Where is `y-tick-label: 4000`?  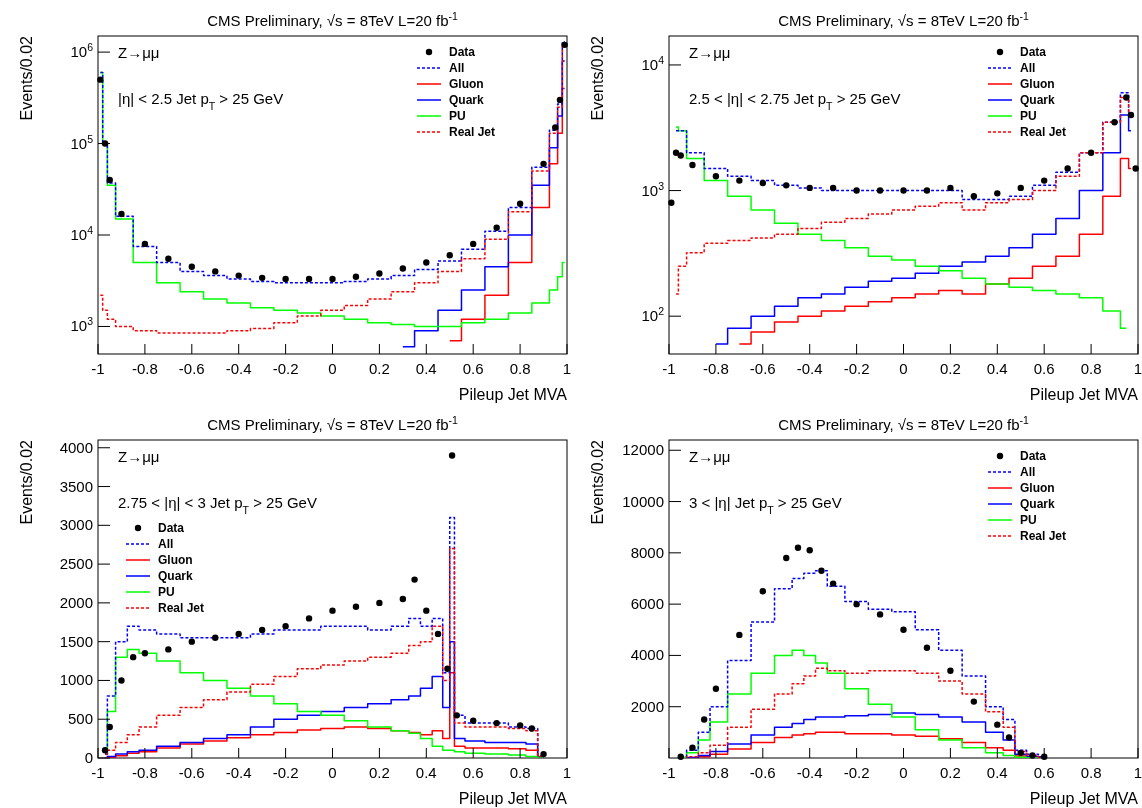 y-tick-label: 4000 is located at coordinates (647, 655).